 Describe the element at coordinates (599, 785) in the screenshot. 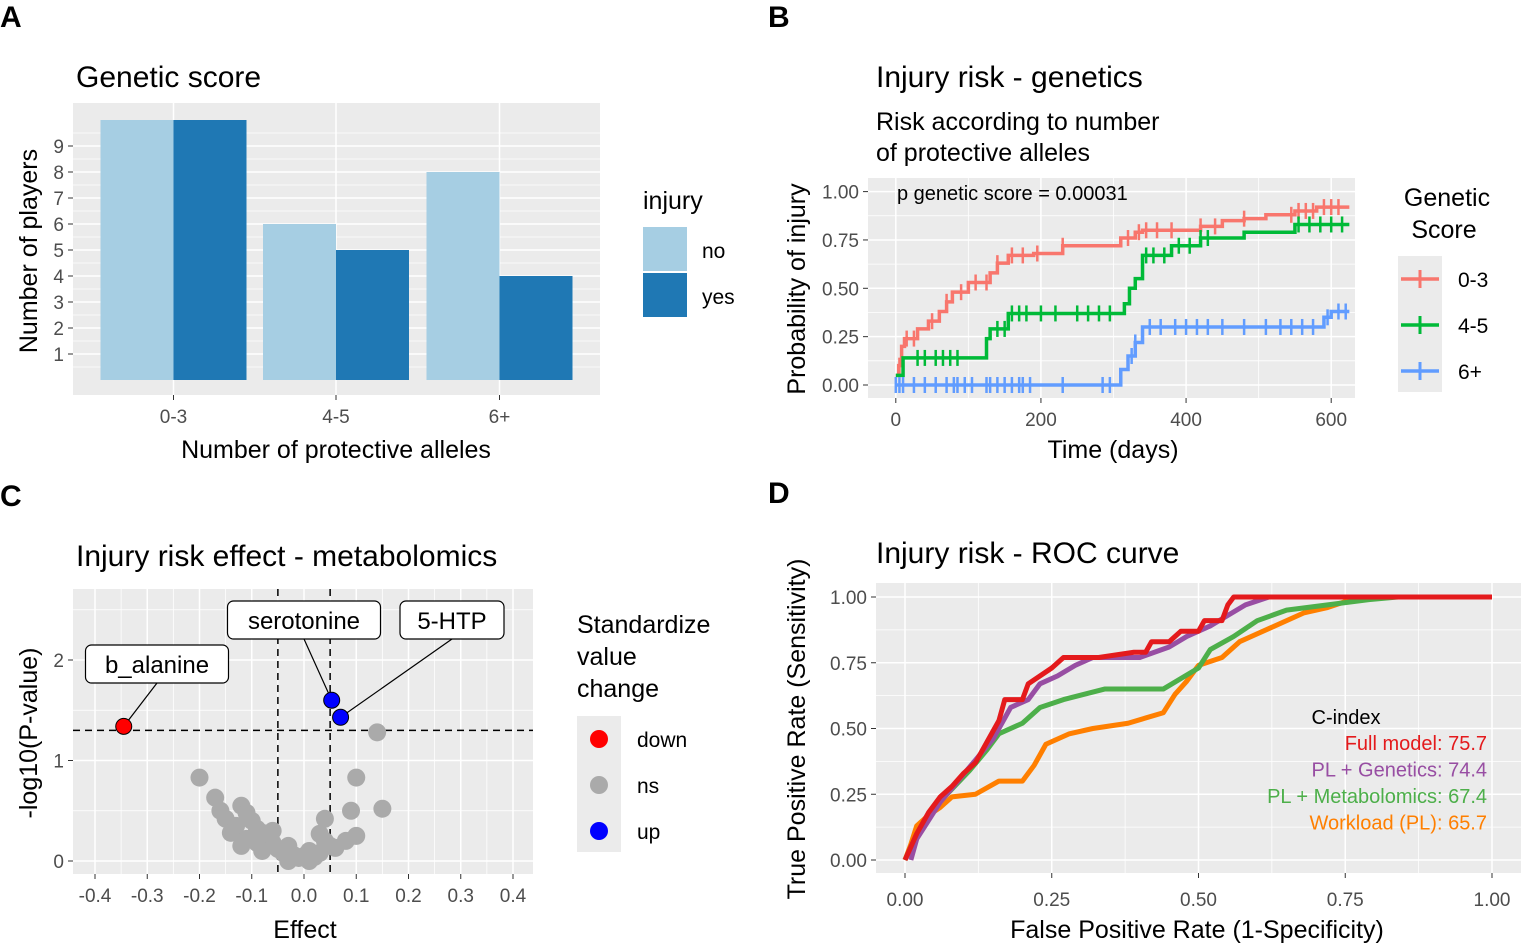

I see `legend-key-ns` at that location.